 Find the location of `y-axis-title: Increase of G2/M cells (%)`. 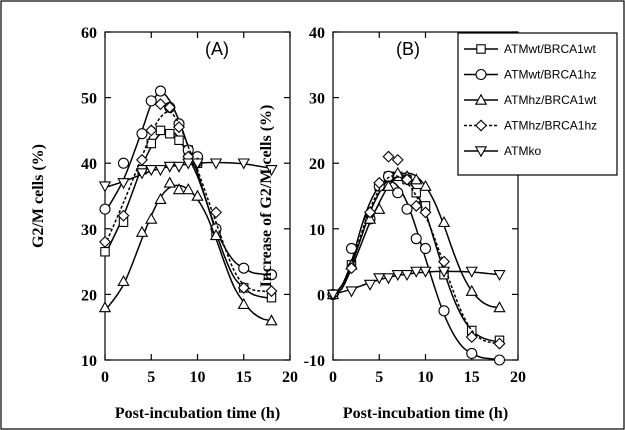

y-axis-title: Increase of G2/M cells (%) is located at coordinates (266, 196).